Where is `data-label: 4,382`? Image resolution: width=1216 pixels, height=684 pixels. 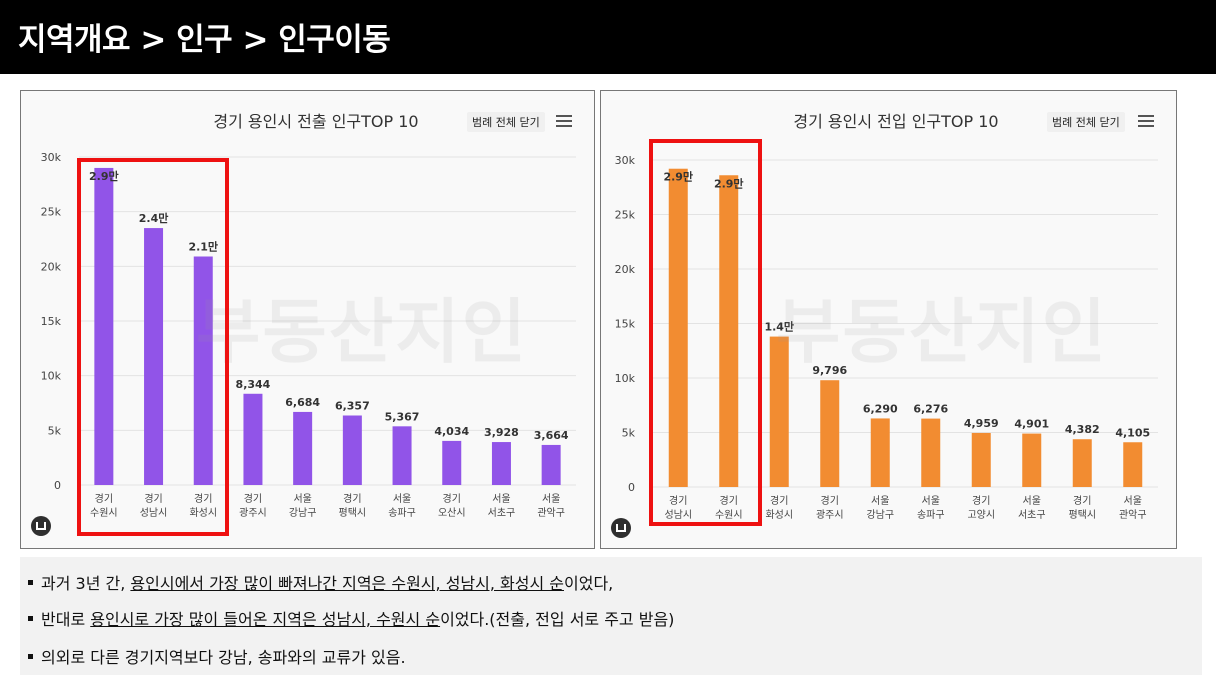 data-label: 4,382 is located at coordinates (1082, 429).